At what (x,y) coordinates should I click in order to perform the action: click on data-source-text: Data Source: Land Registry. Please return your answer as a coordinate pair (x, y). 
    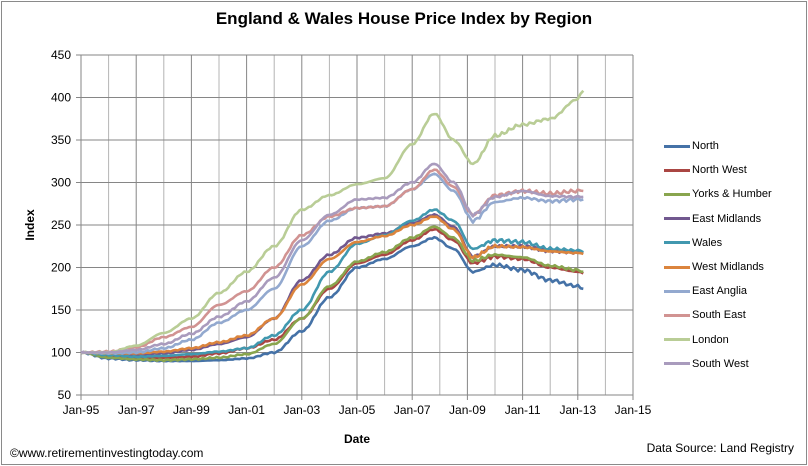
    Looking at the image, I should click on (720, 448).